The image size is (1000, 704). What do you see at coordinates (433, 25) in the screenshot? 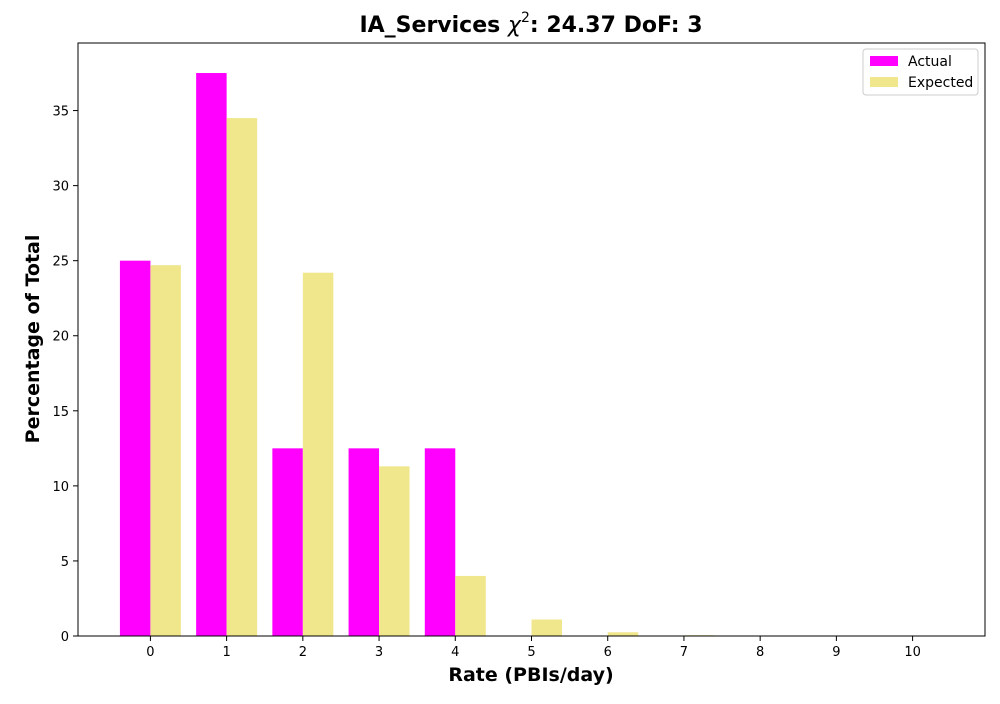
I see `chart-title-prefix: IA_Services` at bounding box center [433, 25].